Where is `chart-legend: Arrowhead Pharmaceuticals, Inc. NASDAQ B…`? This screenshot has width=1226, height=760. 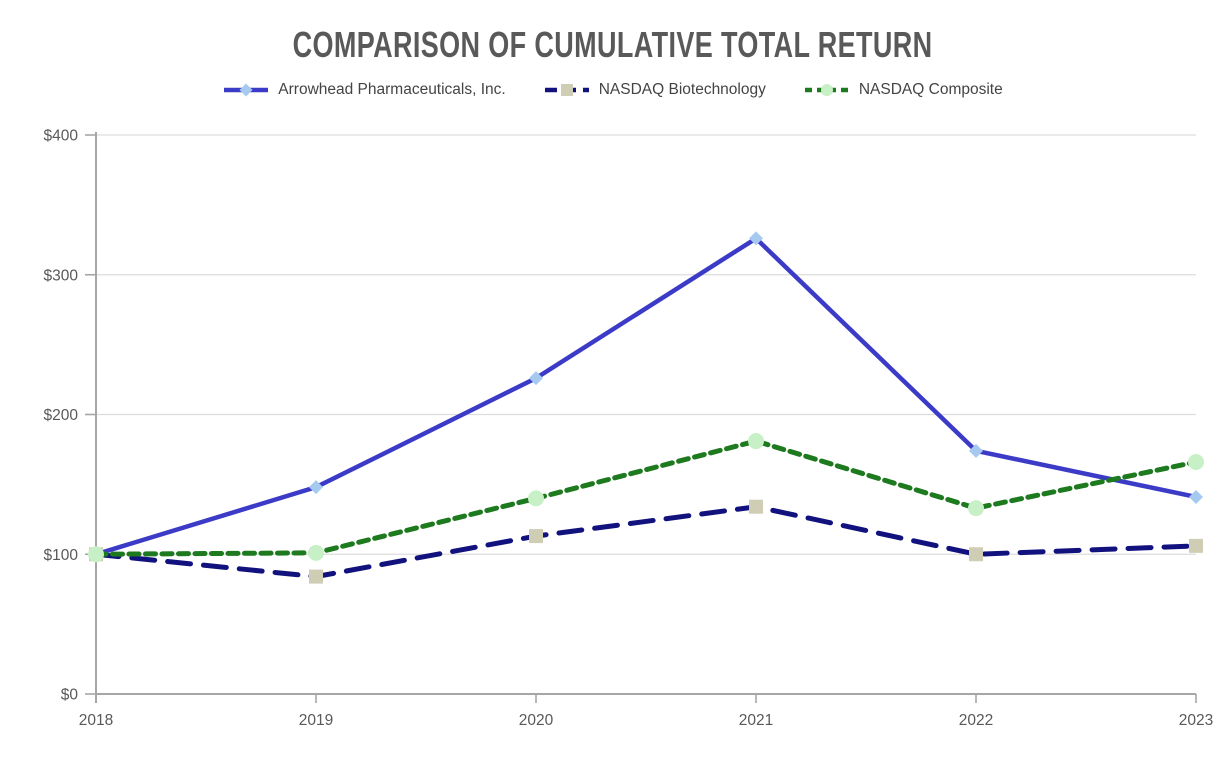 chart-legend: Arrowhead Pharmaceuticals, Inc. NASDAQ B… is located at coordinates (613, 90).